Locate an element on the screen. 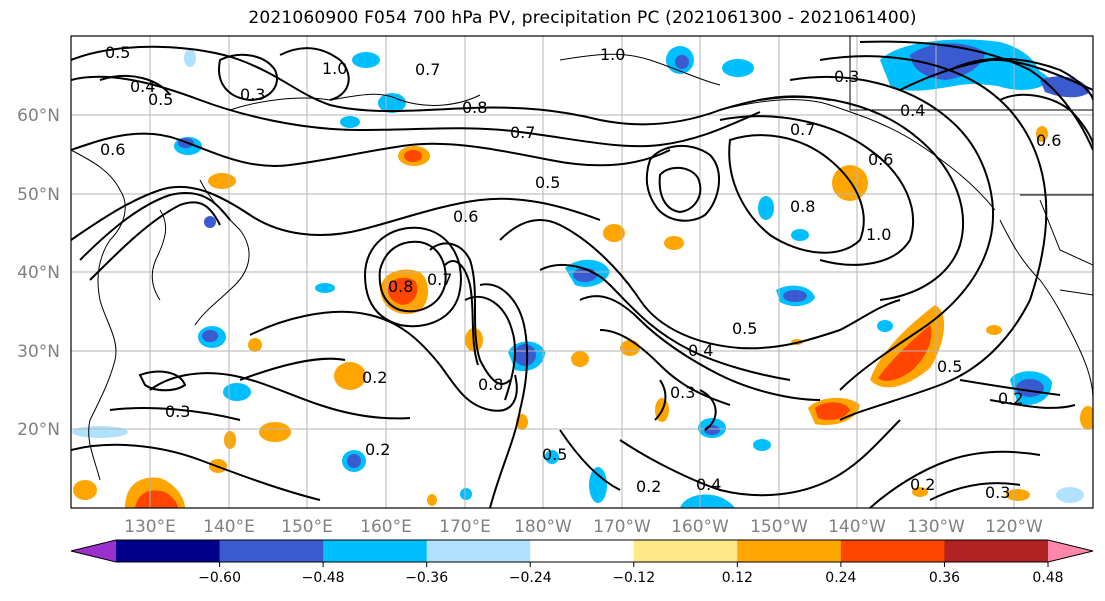 This screenshot has width=1105, height=601. colorbar-tick-label: −0.12 is located at coordinates (633, 578).